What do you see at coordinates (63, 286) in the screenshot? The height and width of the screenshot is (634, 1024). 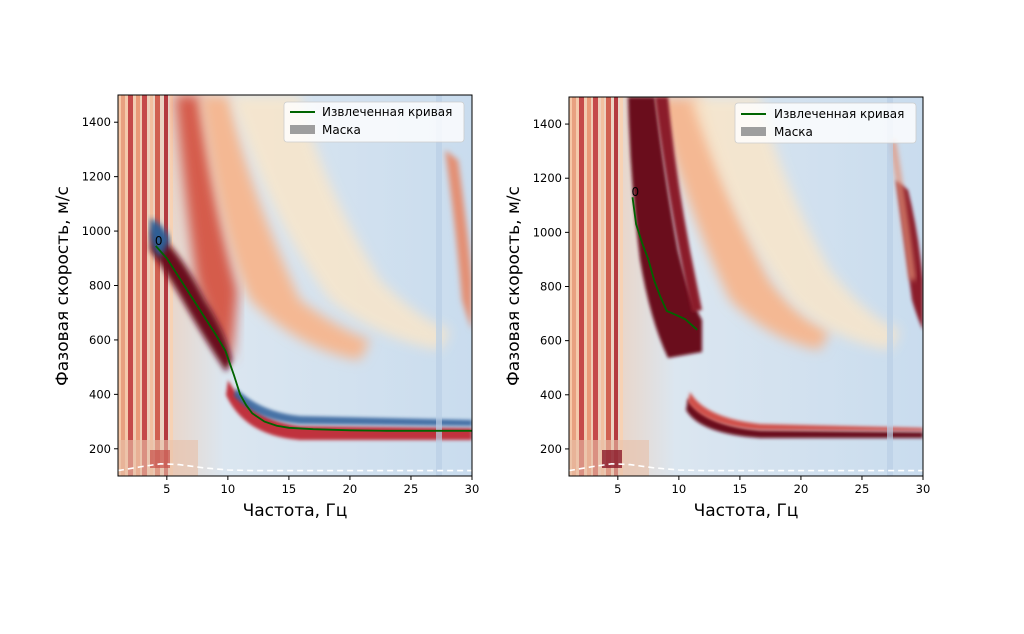 I see `left-y-axis-label: Фазовая скорость, м/с` at bounding box center [63, 286].